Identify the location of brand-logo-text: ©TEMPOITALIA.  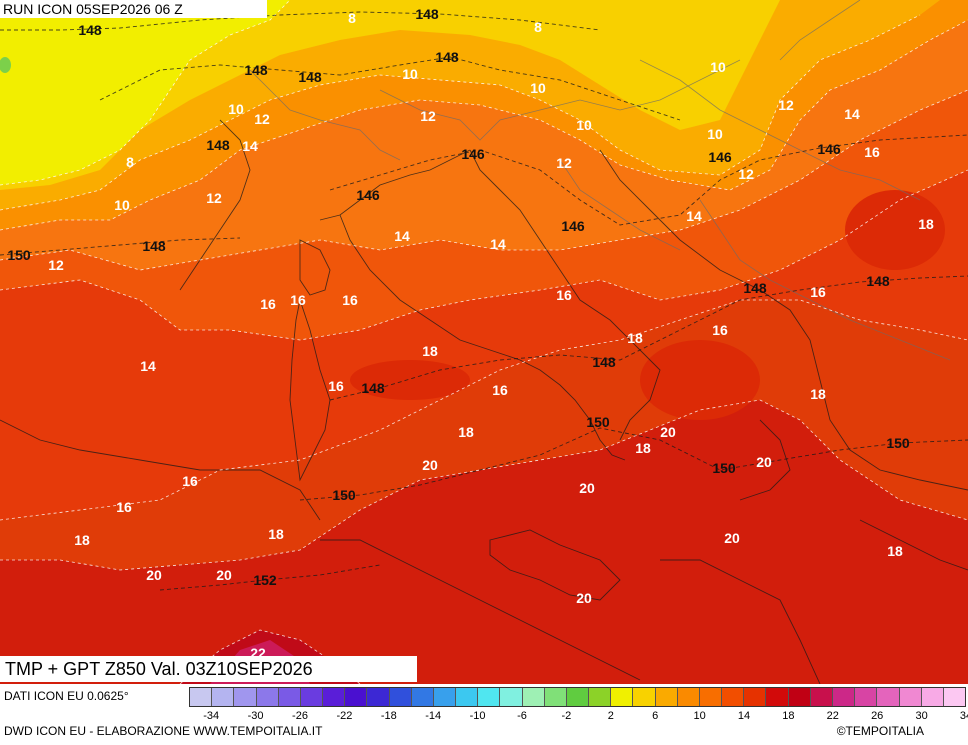
(880, 731).